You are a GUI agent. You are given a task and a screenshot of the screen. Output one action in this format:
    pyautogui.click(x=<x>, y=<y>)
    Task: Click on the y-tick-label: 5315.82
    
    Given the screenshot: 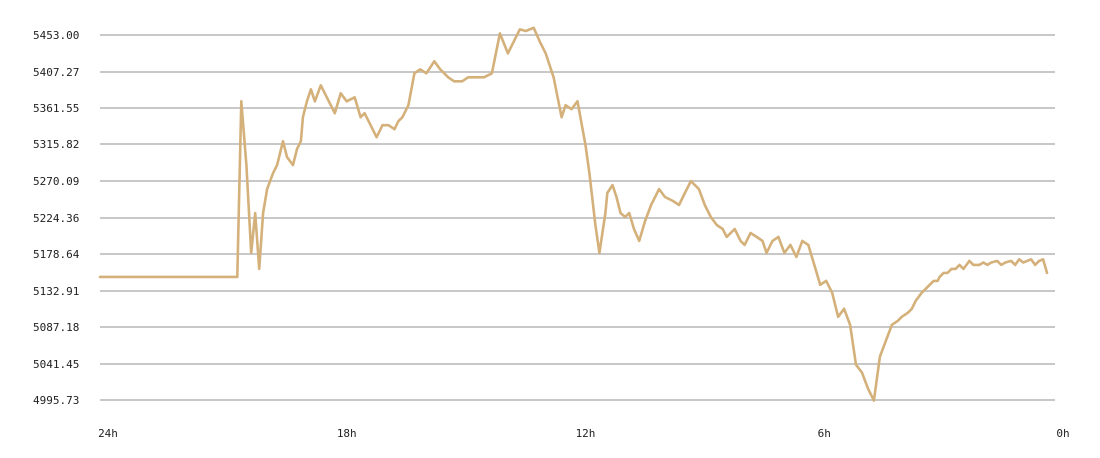 What is the action you would take?
    pyautogui.click(x=56, y=144)
    